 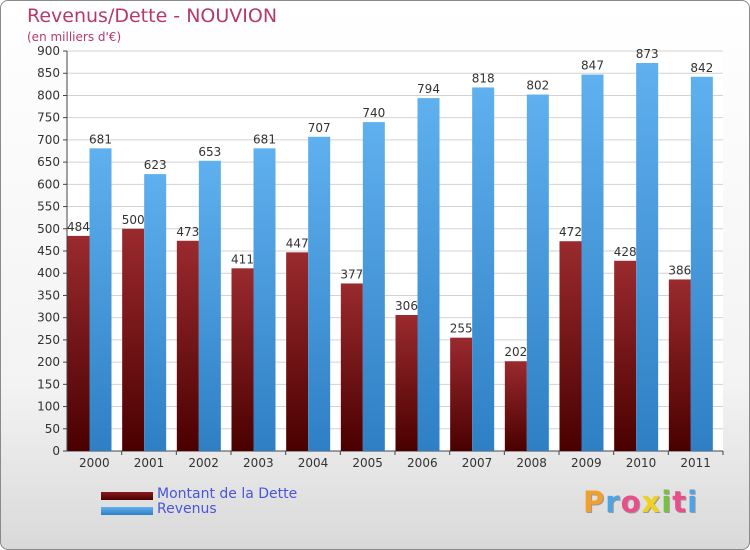 I want to click on x-tick-label: 2007, so click(x=477, y=463).